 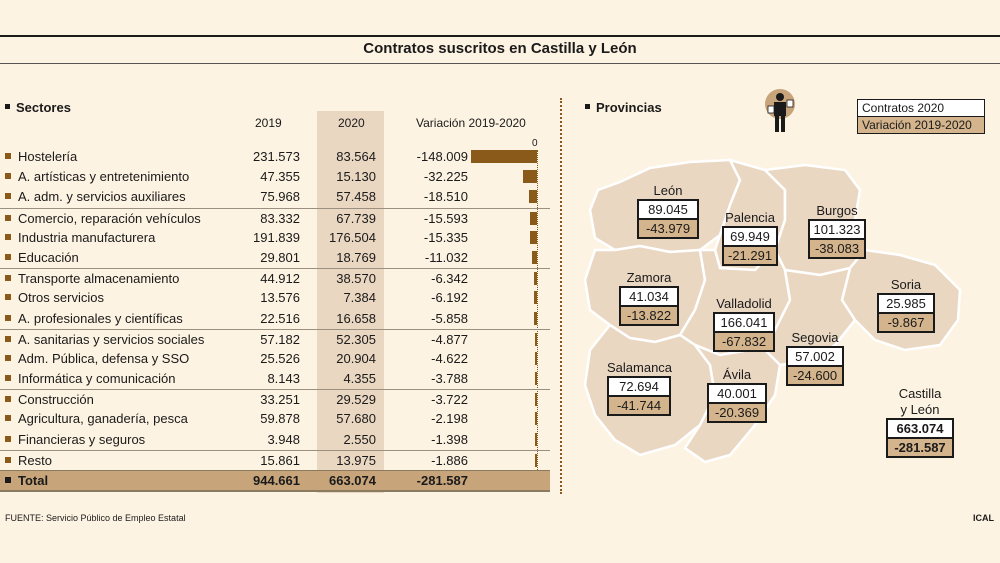 What do you see at coordinates (283, 439) in the screenshot?
I see `value-2019: 3.948` at bounding box center [283, 439].